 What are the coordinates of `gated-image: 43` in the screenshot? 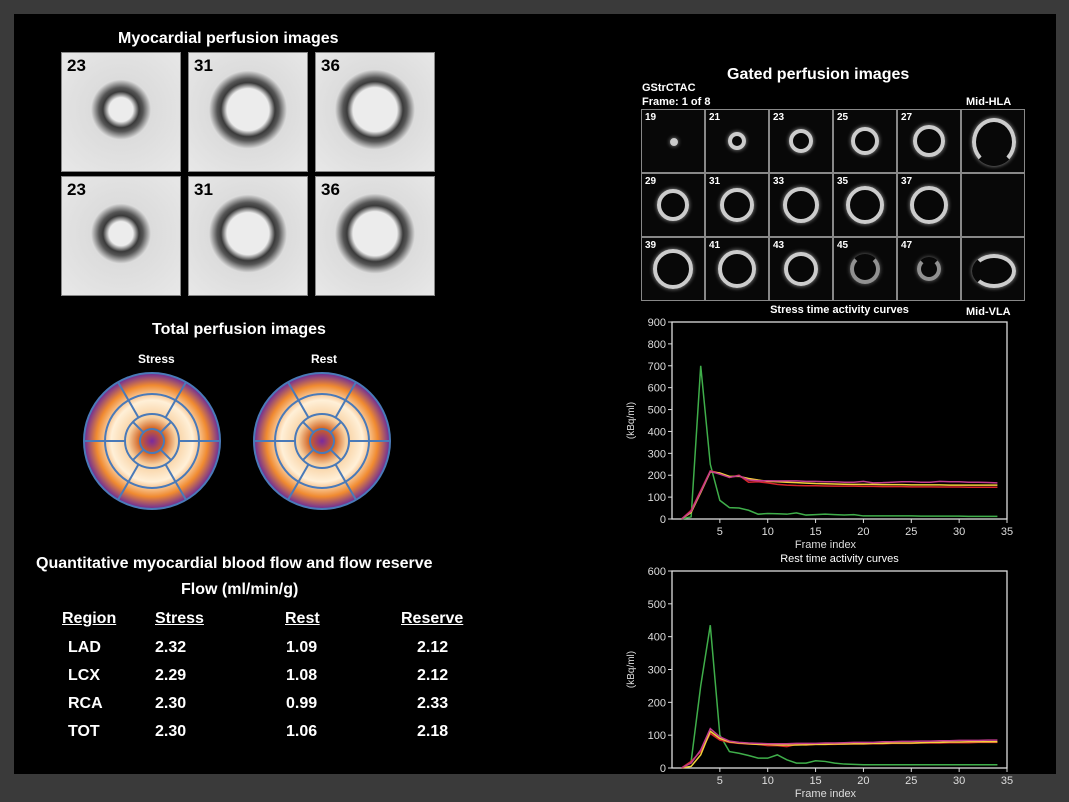 It's located at (801, 269).